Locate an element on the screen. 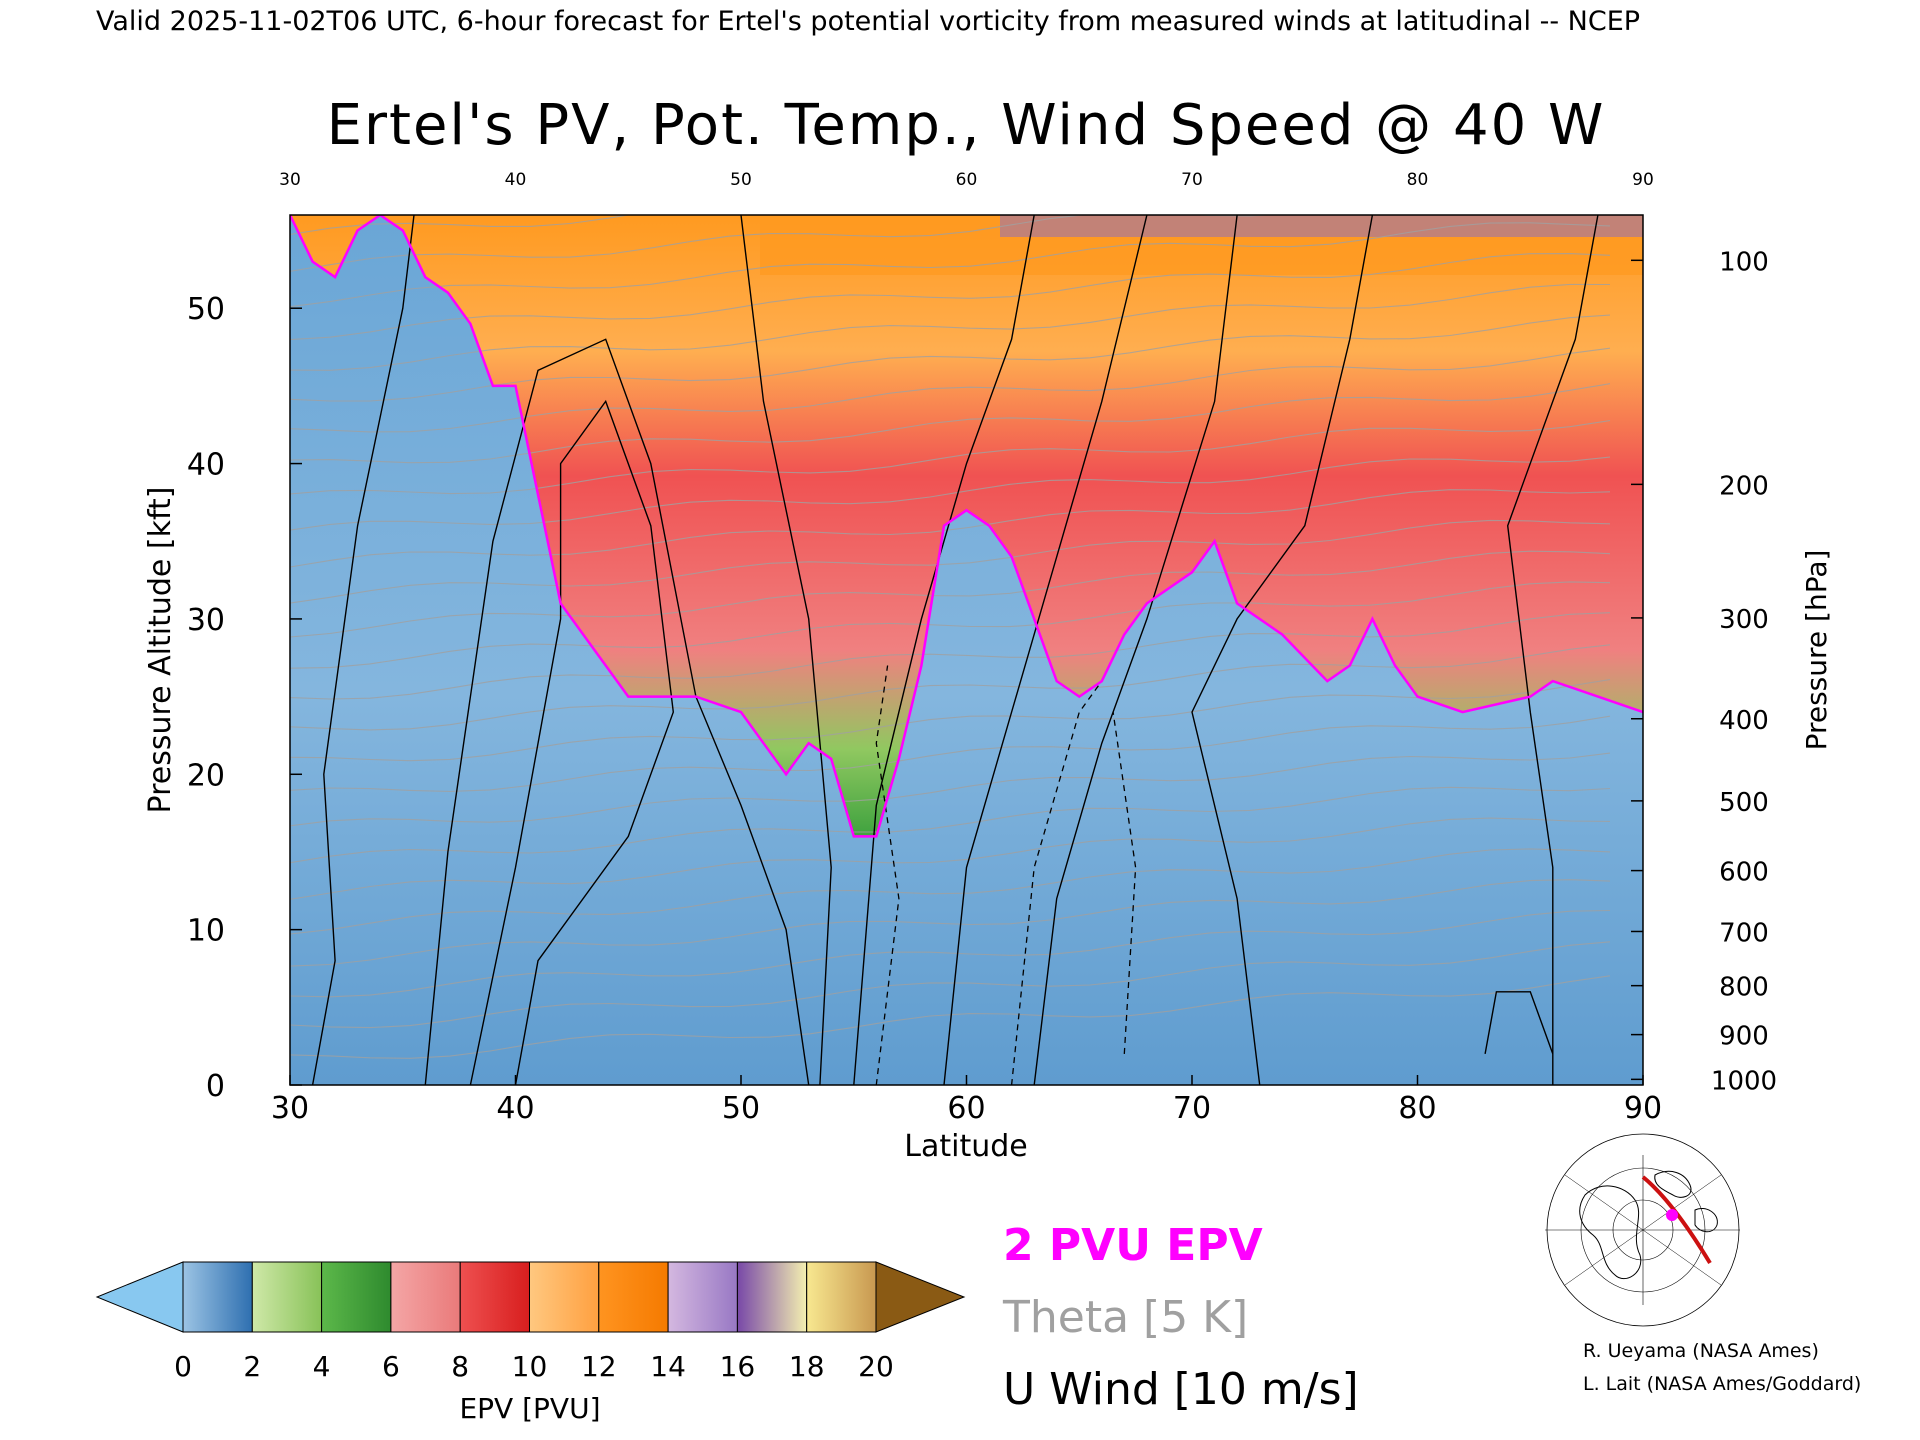  y-tick-label: 50 is located at coordinates (206, 309).